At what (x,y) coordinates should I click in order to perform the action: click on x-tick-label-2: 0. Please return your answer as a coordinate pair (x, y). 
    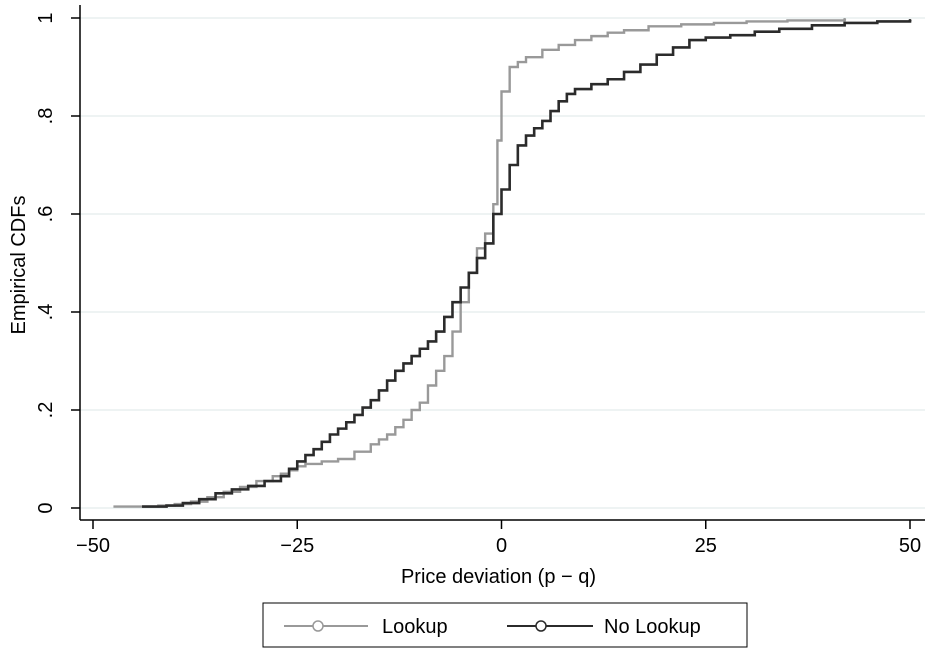
    Looking at the image, I should click on (501, 546).